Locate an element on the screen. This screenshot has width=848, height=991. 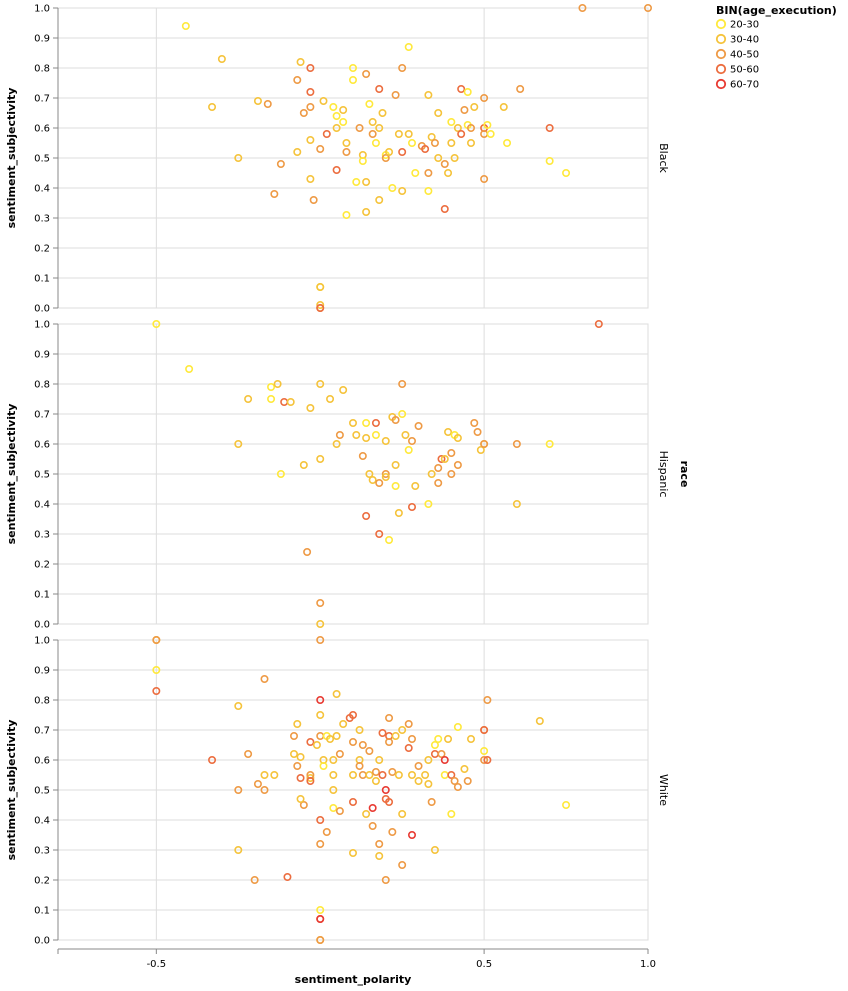
y-tick-label: 0.4 is located at coordinates (42, 821).